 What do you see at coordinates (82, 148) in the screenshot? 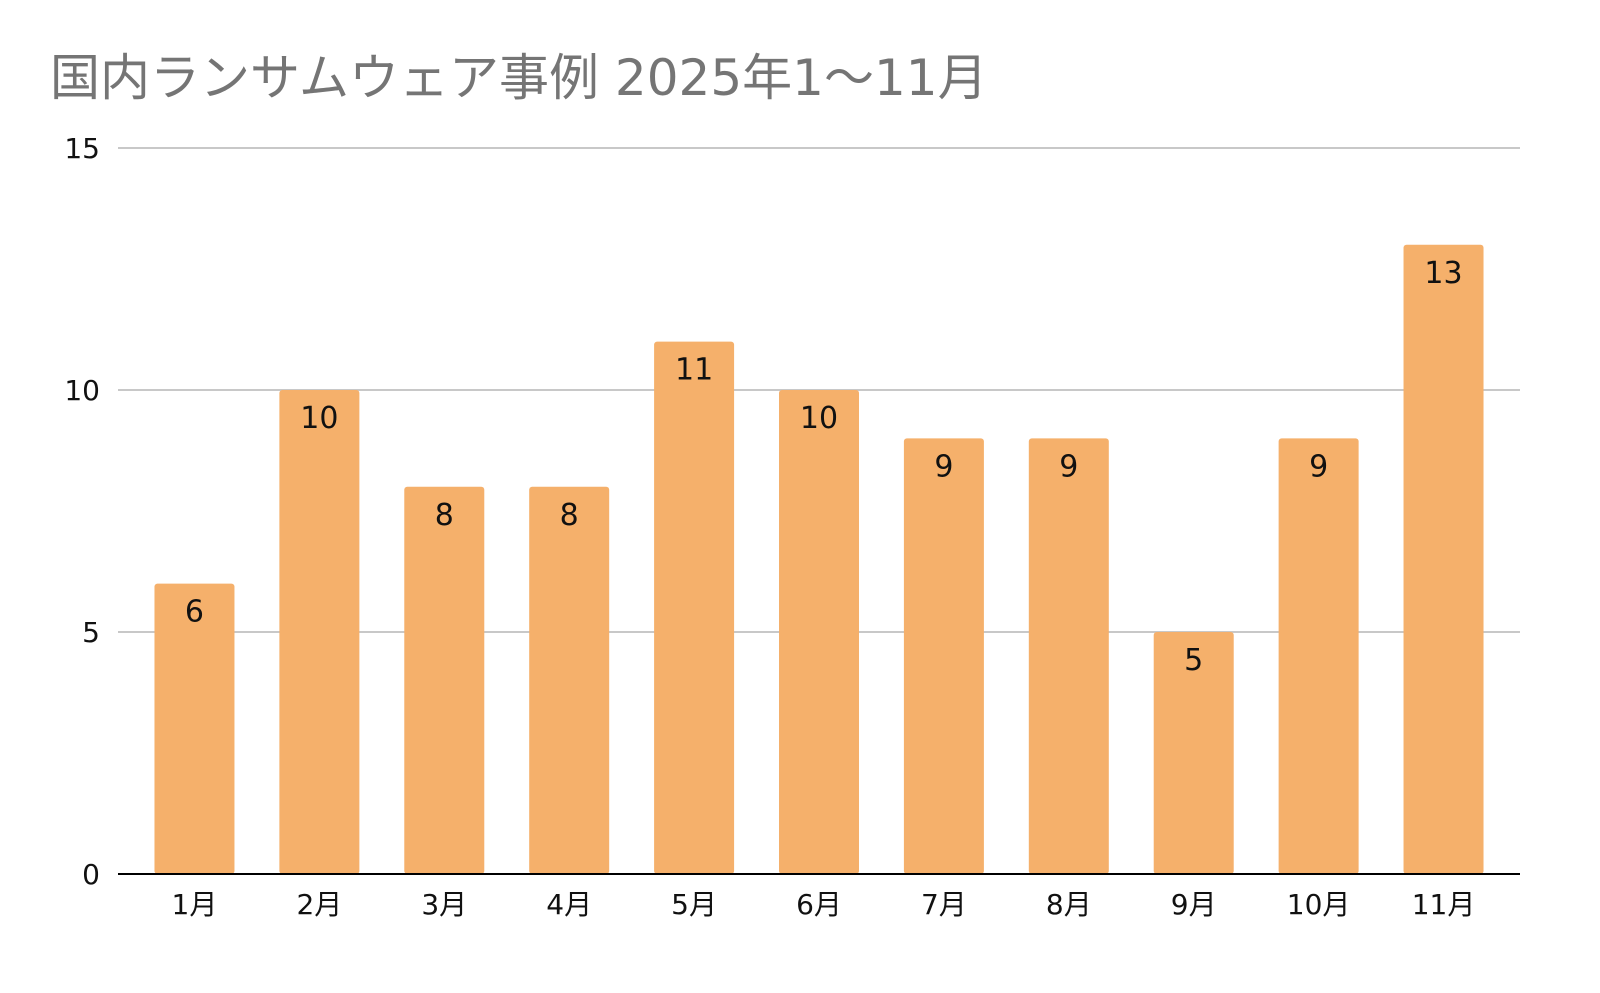
I see `y-tick-label: 15` at bounding box center [82, 148].